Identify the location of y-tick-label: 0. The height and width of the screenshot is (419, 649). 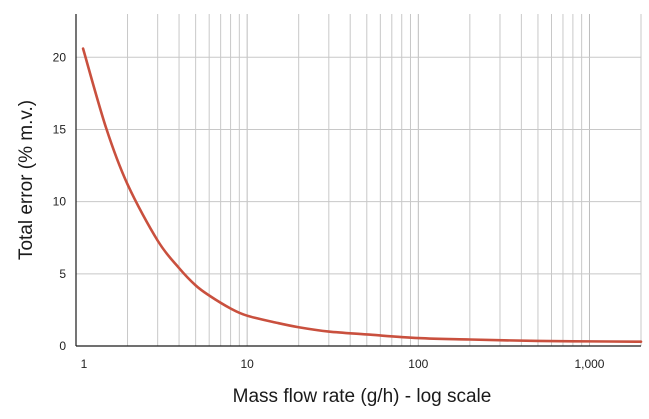
(62, 346).